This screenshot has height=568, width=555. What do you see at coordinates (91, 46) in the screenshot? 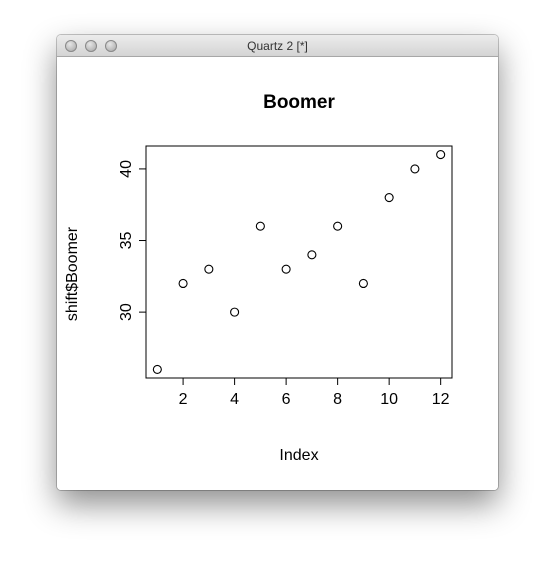
I see `minimize-window-button` at bounding box center [91, 46].